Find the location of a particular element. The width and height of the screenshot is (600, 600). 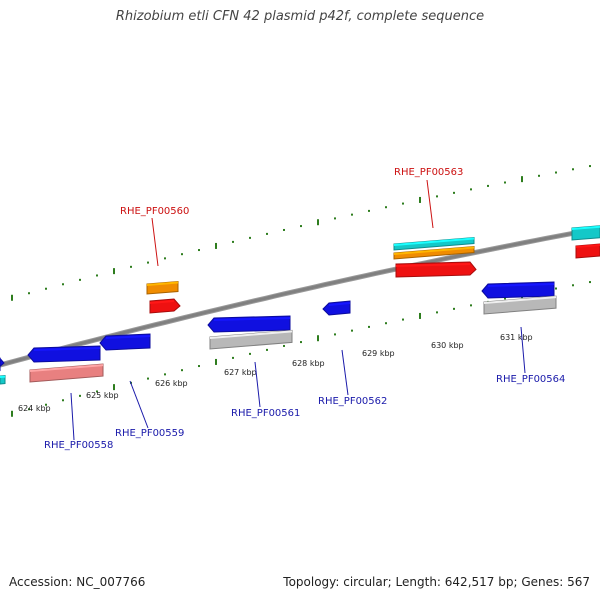

gene-label: RHE_PF00558 is located at coordinates (78, 445).